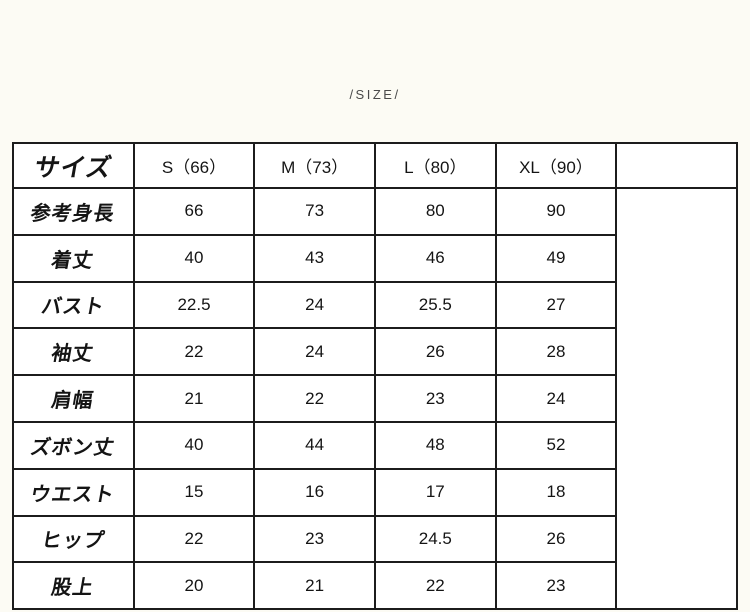 The width and height of the screenshot is (750, 612). I want to click on page-title: /SIZE/, so click(375, 94).